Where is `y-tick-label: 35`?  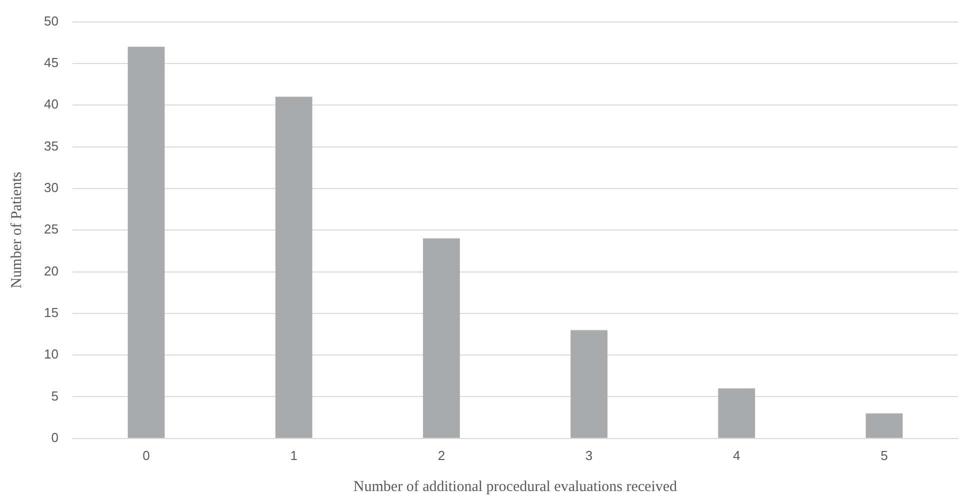 y-tick-label: 35 is located at coordinates (51, 146).